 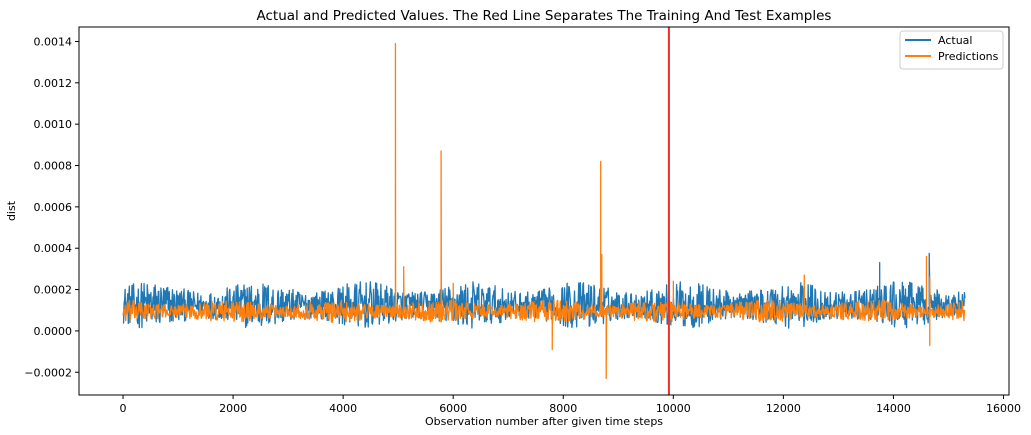 What do you see at coordinates (453, 408) in the screenshot?
I see `x-tick-label: 6000` at bounding box center [453, 408].